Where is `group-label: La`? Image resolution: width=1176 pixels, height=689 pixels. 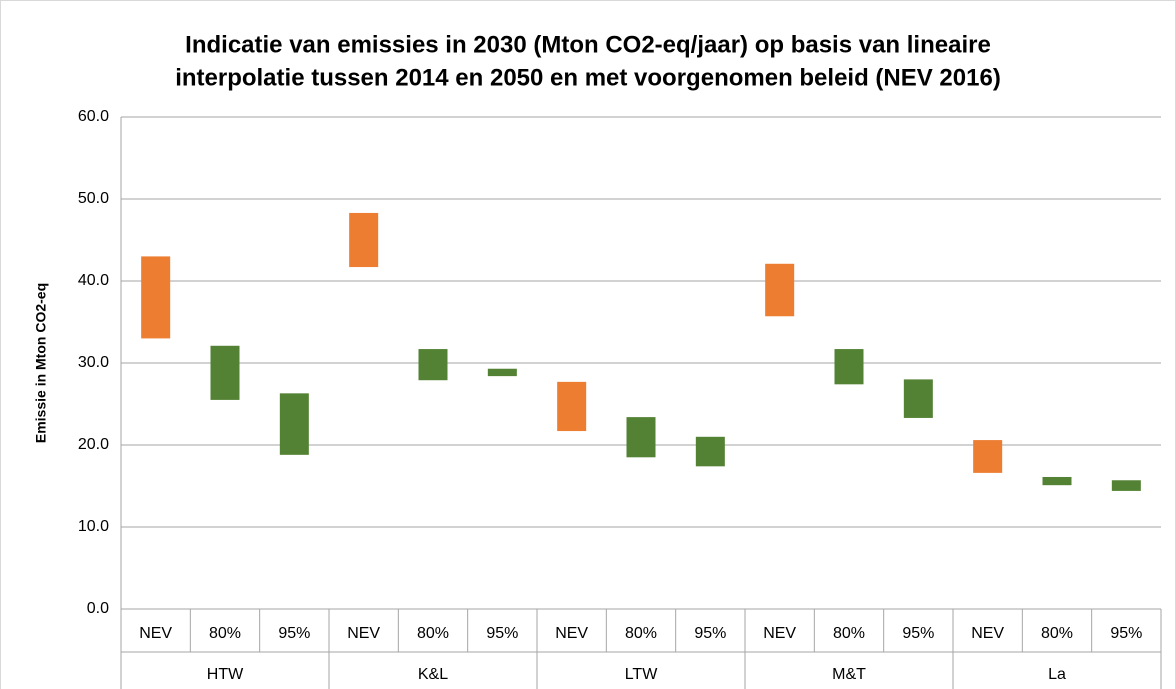
group-label: La is located at coordinates (1057, 674).